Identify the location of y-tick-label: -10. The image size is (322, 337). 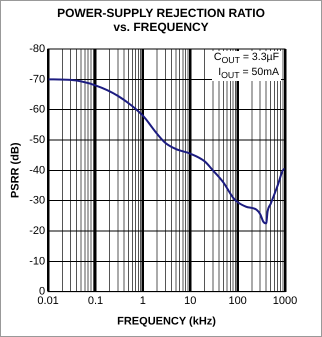
(37, 261).